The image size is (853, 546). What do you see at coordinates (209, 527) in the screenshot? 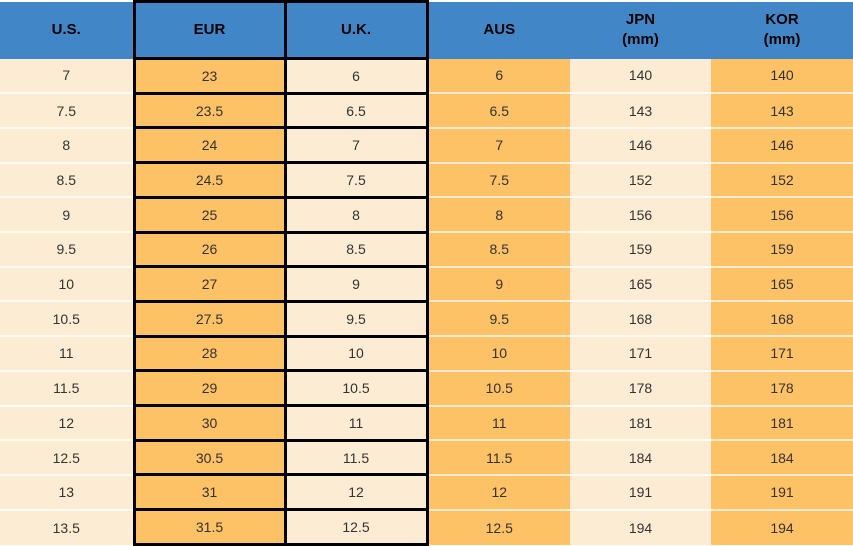
I see `table-cell: 31.5` at bounding box center [209, 527].